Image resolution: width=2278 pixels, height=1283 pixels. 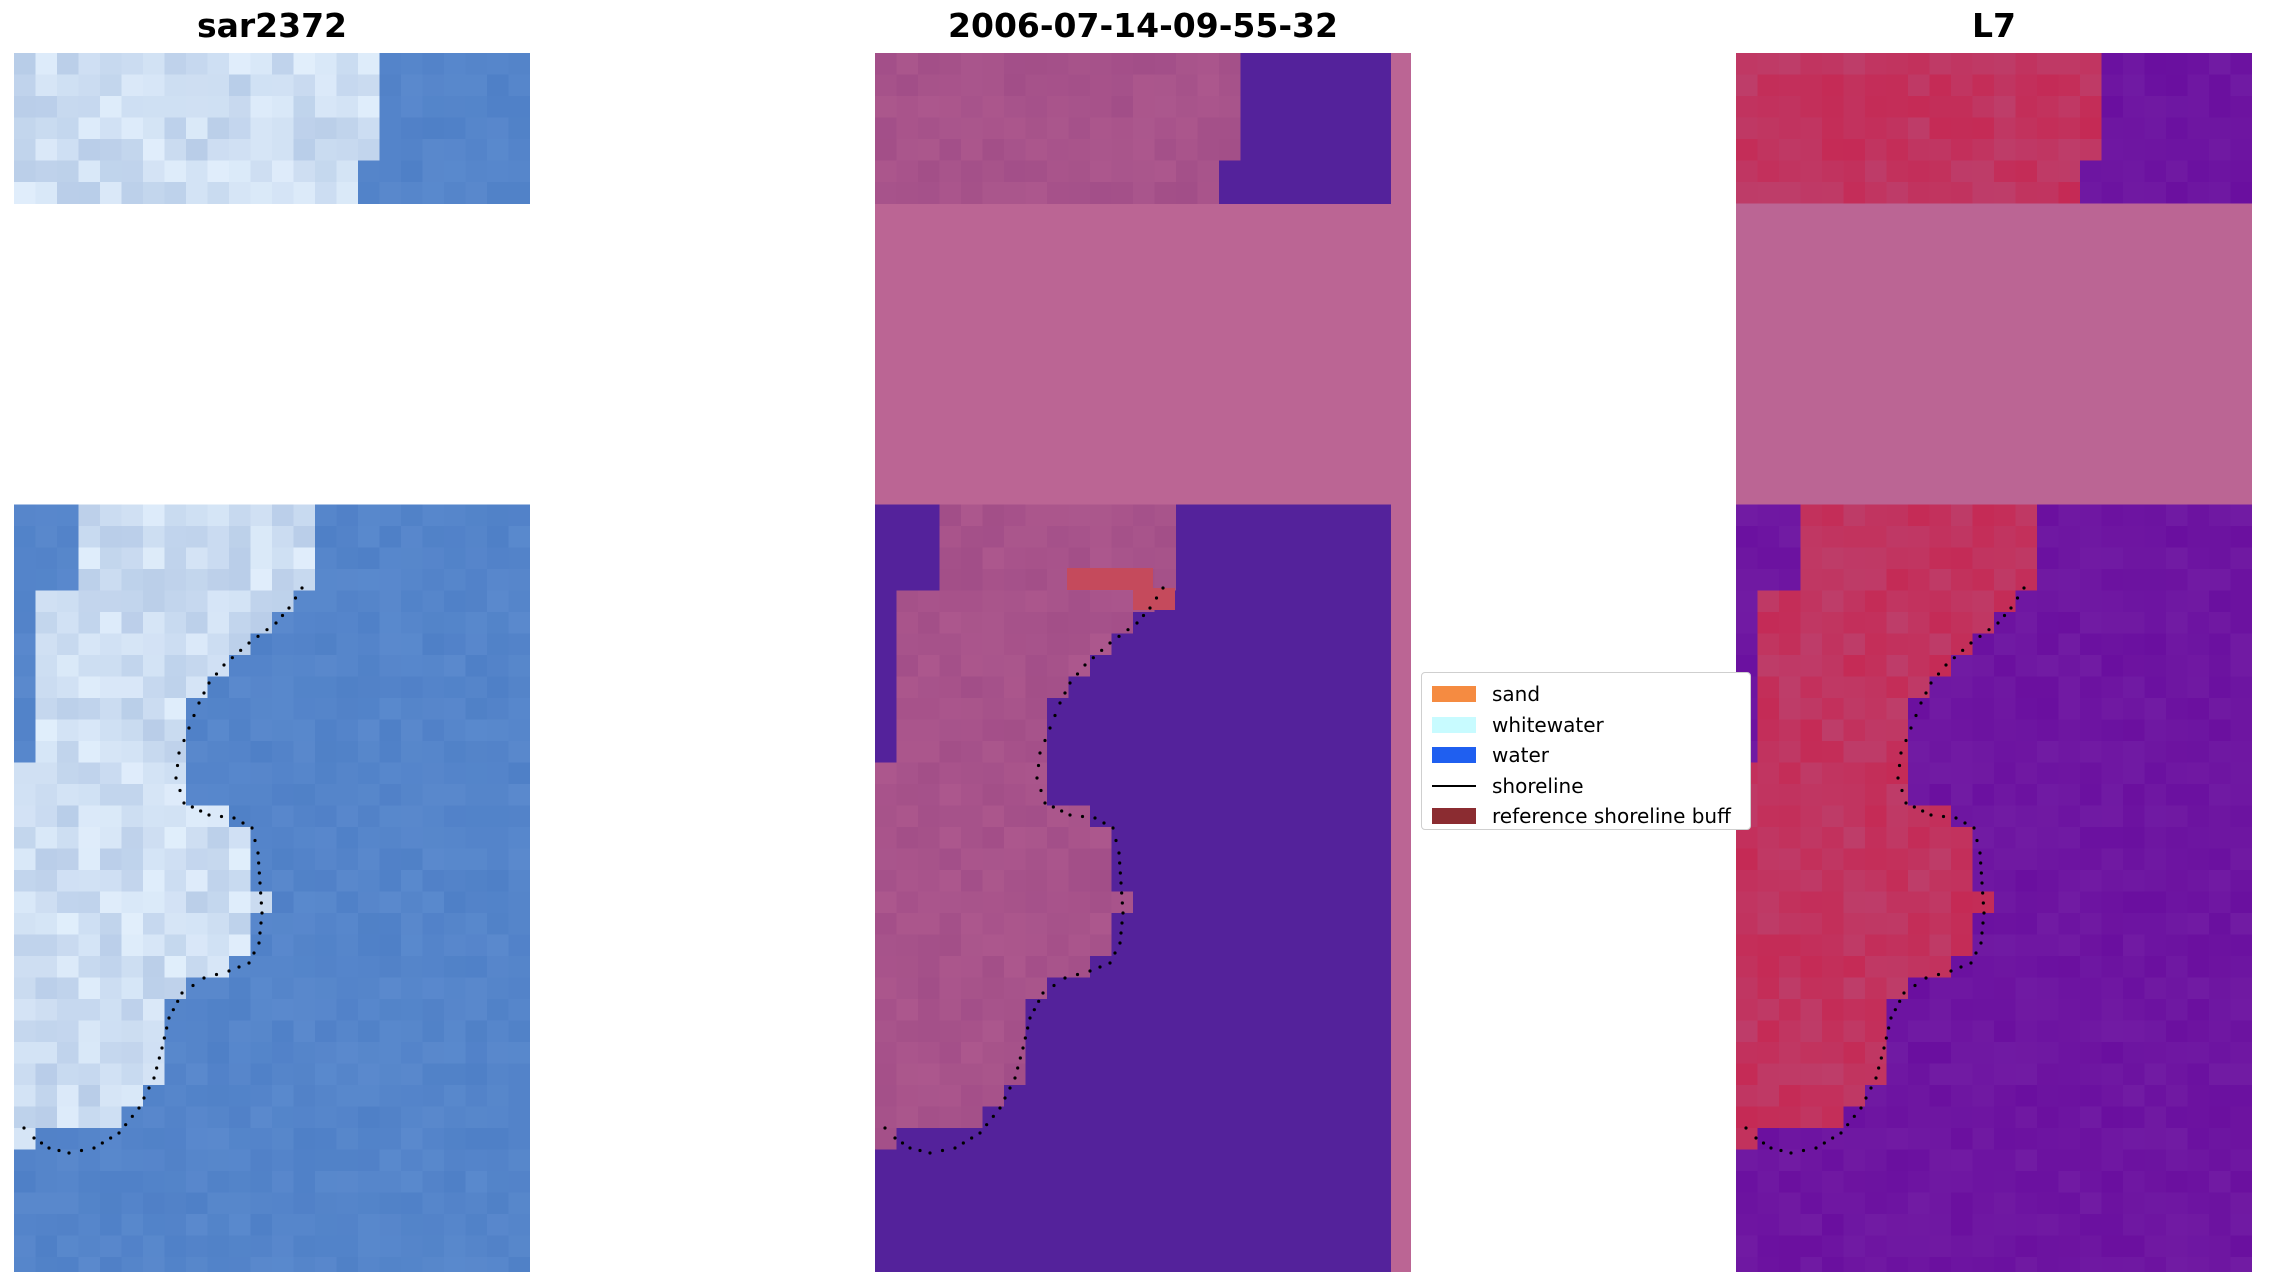 I want to click on legend-item-sand: sand, so click(x=1586, y=694).